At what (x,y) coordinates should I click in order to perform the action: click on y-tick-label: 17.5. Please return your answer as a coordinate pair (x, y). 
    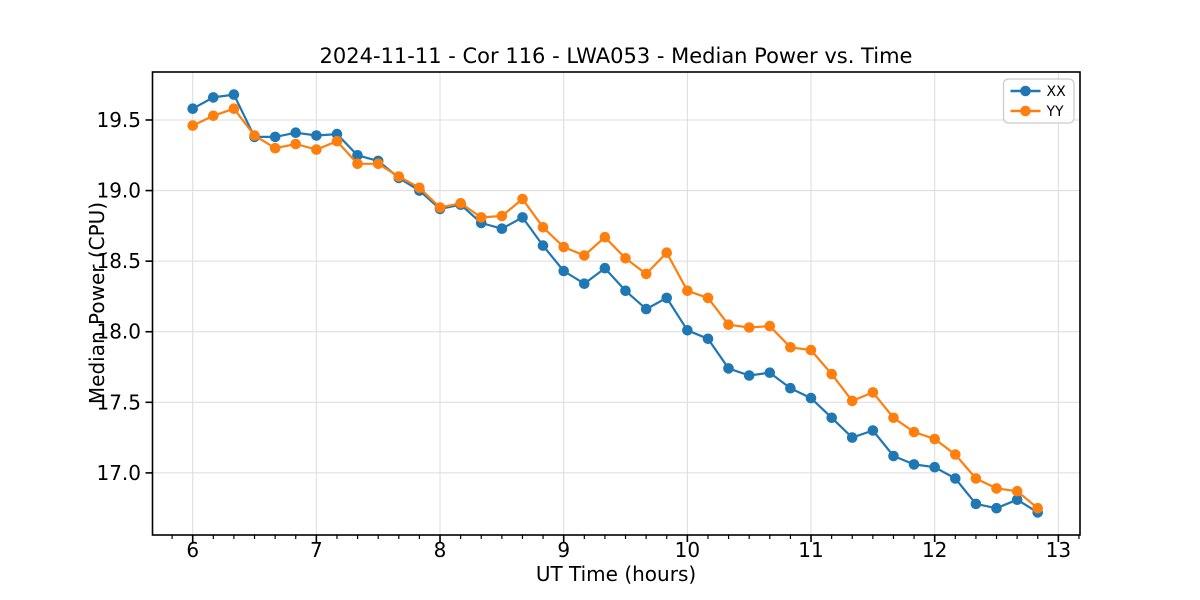
    Looking at the image, I should click on (118, 402).